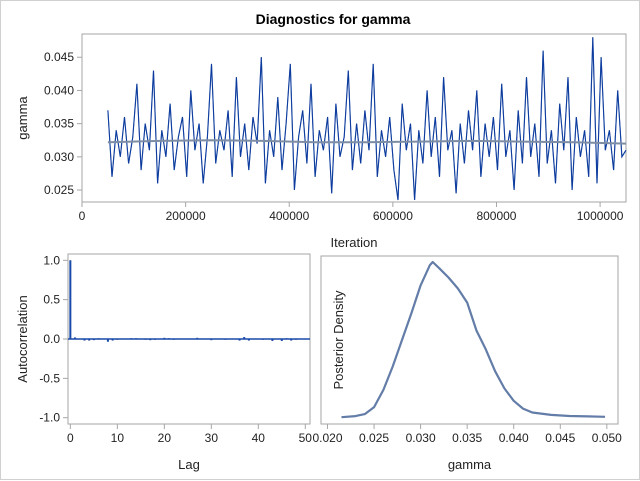  I want to click on x-tick-label: 20, so click(165, 438).